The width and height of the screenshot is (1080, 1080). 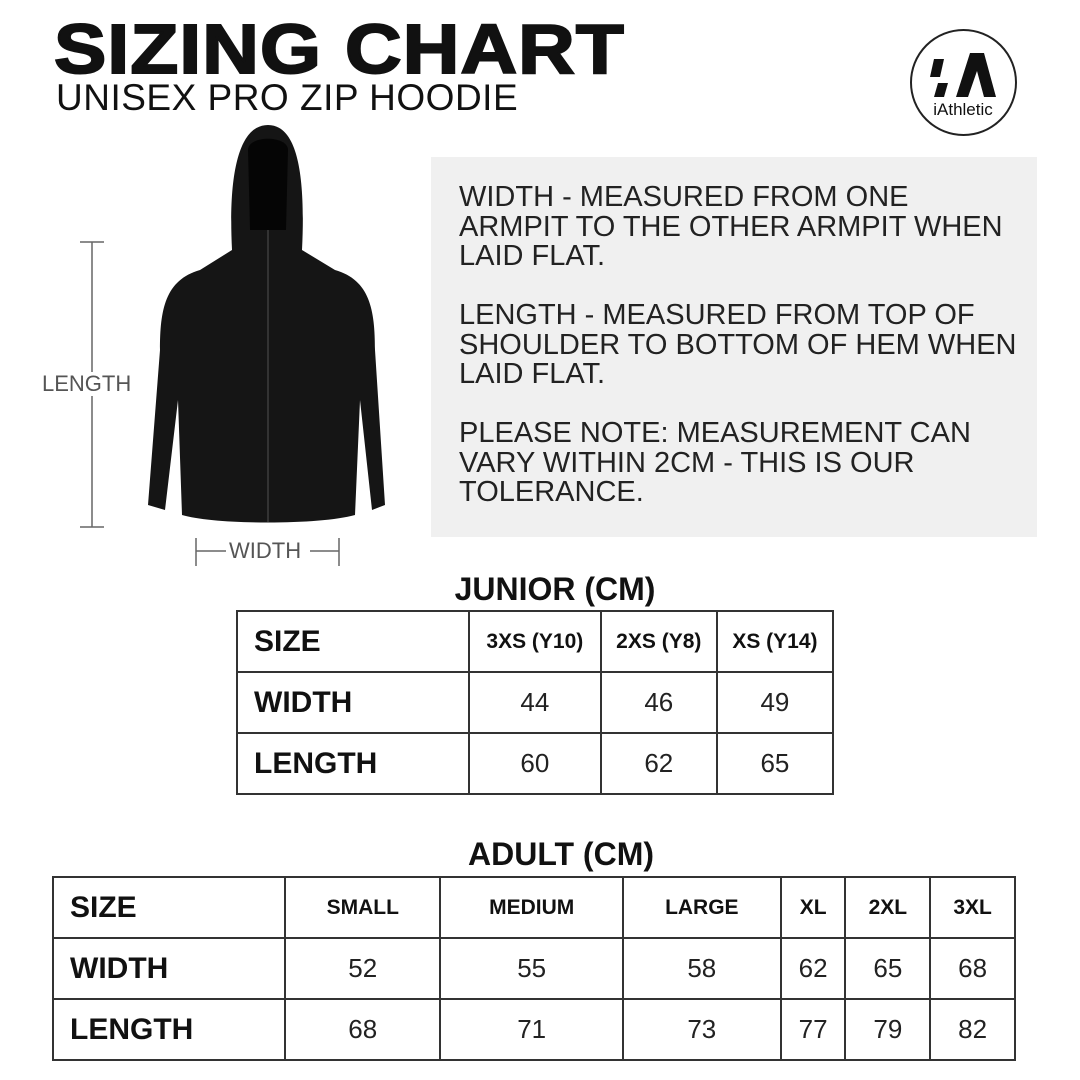 I want to click on header-cell: SMALL, so click(x=362, y=907).